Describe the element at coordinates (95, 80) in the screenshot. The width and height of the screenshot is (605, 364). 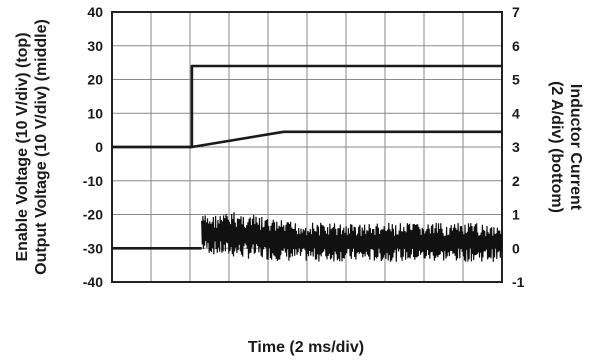
I see `left-tick-label: 20` at that location.